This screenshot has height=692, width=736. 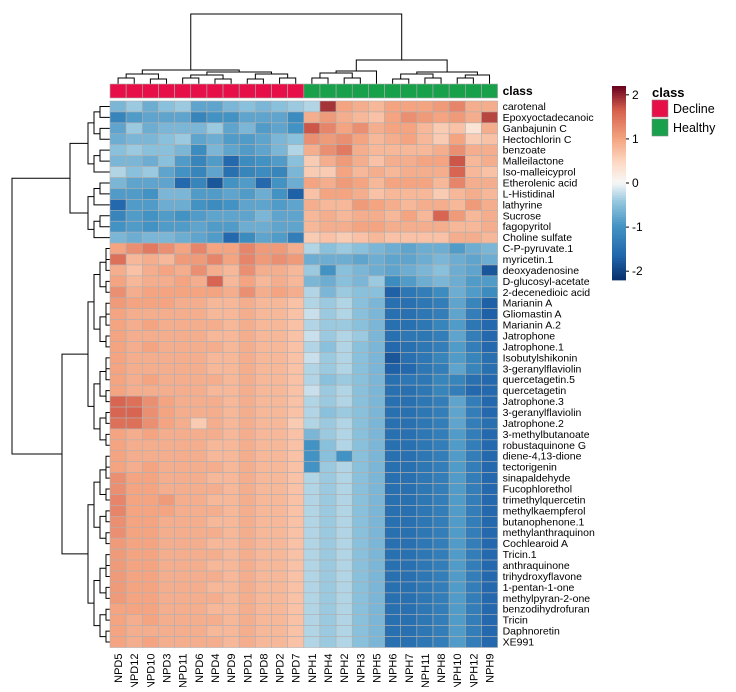 What do you see at coordinates (544, 500) in the screenshot?
I see `row-label: trimethylquercetin` at bounding box center [544, 500].